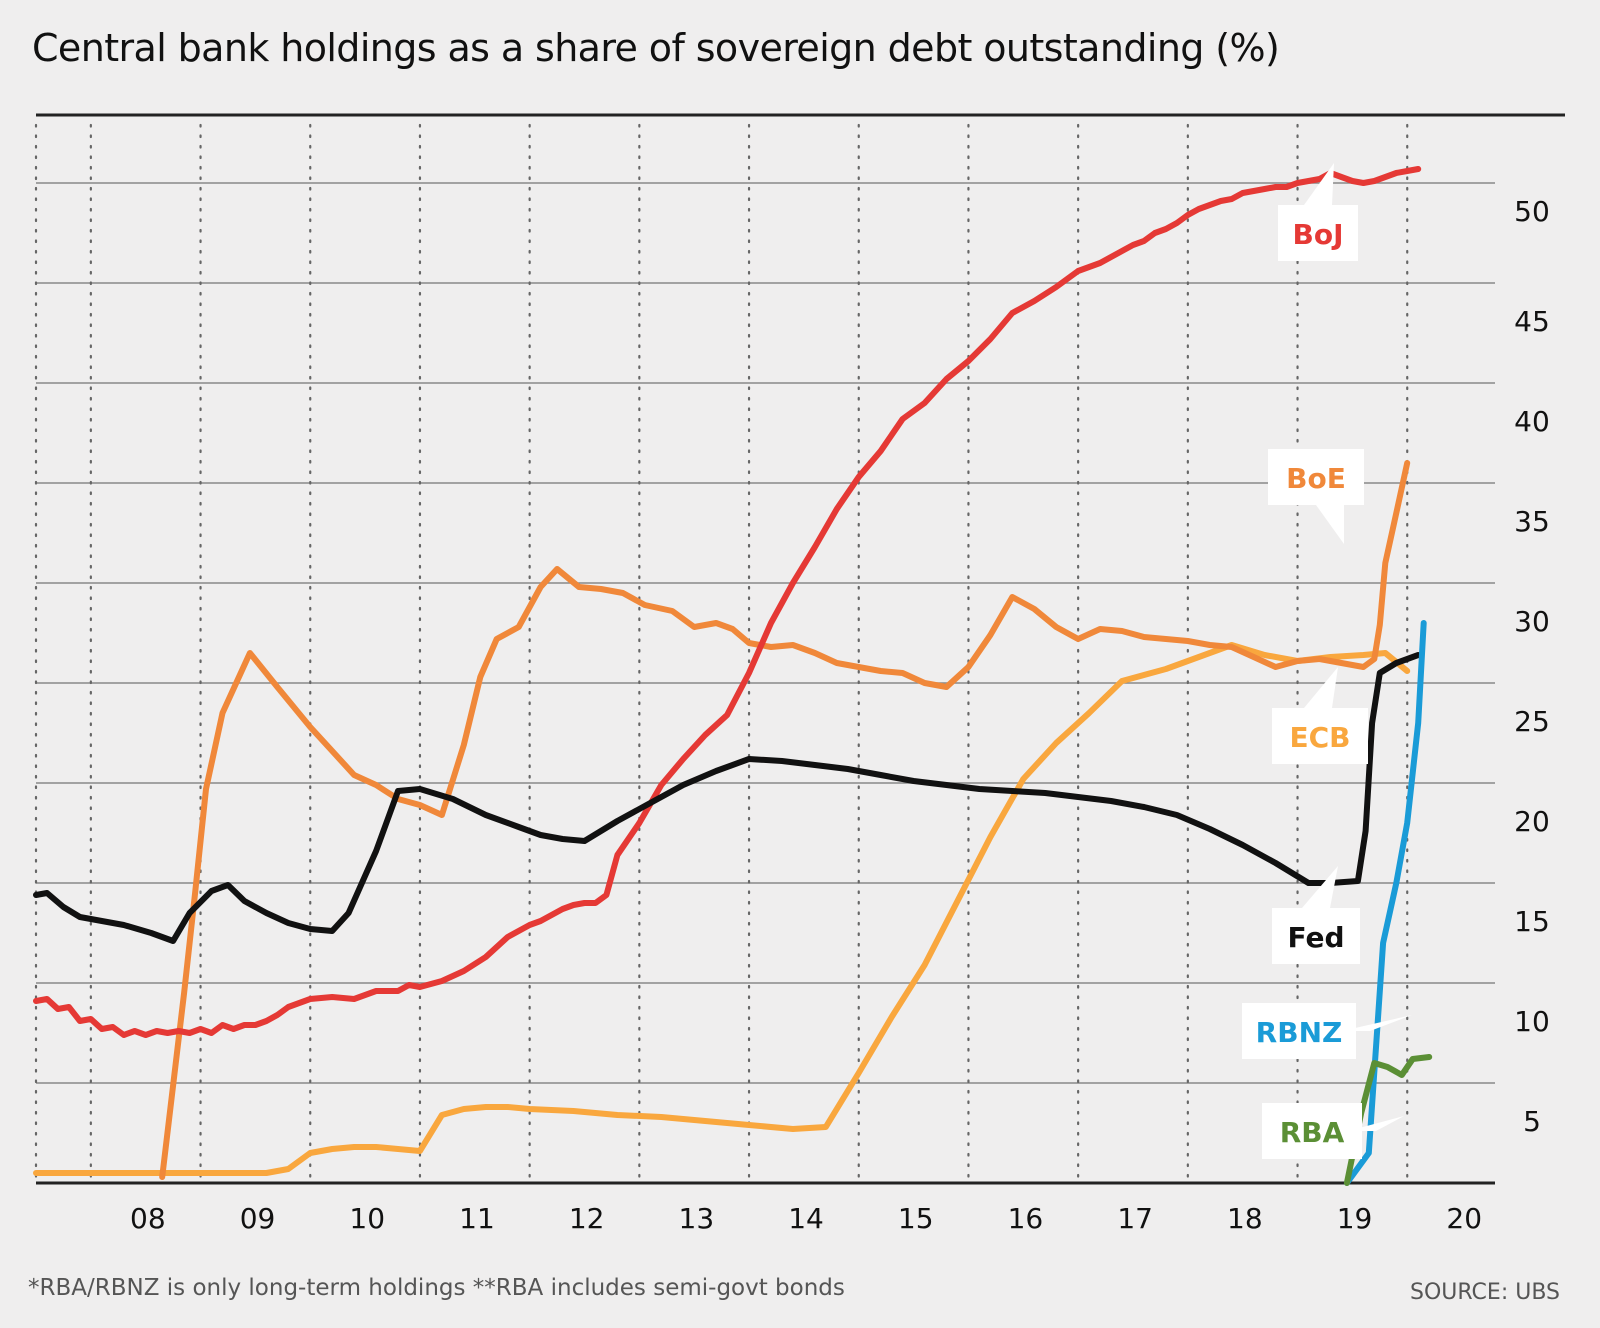  What do you see at coordinates (1355, 1218) in the screenshot?
I see `x-tick-label: 19` at bounding box center [1355, 1218].